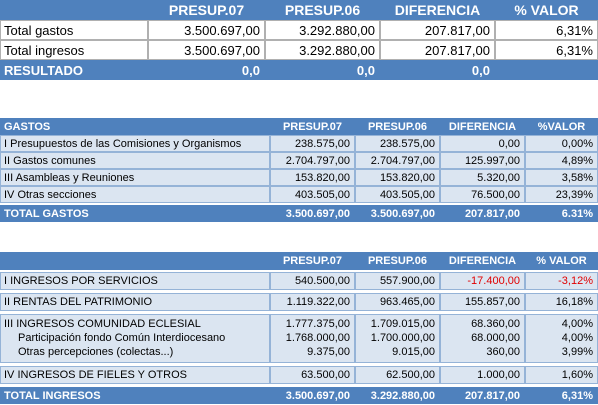  Describe the element at coordinates (402, 160) in the screenshot. I see `gastos-row-value: 2.704.797,00` at that location.